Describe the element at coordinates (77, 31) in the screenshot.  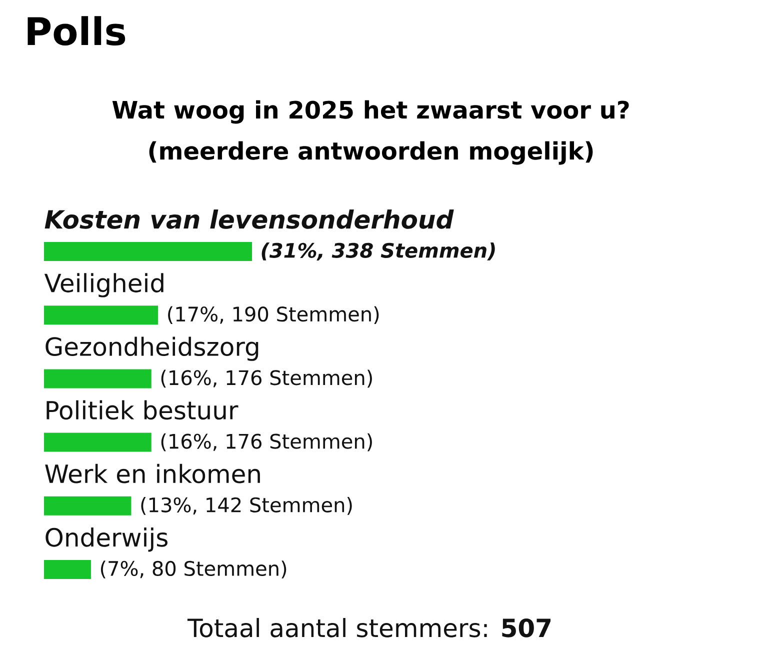
I see `chart-title: Polls` at that location.